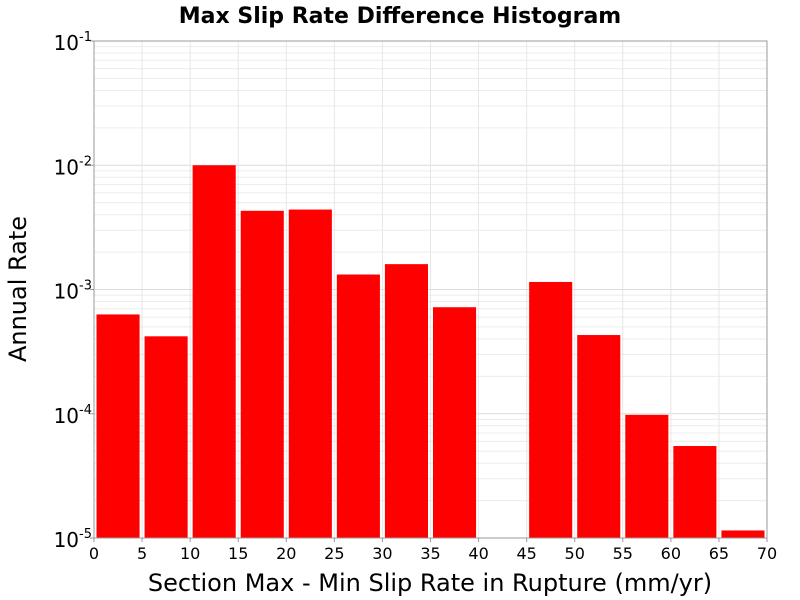 The height and width of the screenshot is (600, 800). What do you see at coordinates (190, 553) in the screenshot?
I see `x-tick-label: 10` at bounding box center [190, 553].